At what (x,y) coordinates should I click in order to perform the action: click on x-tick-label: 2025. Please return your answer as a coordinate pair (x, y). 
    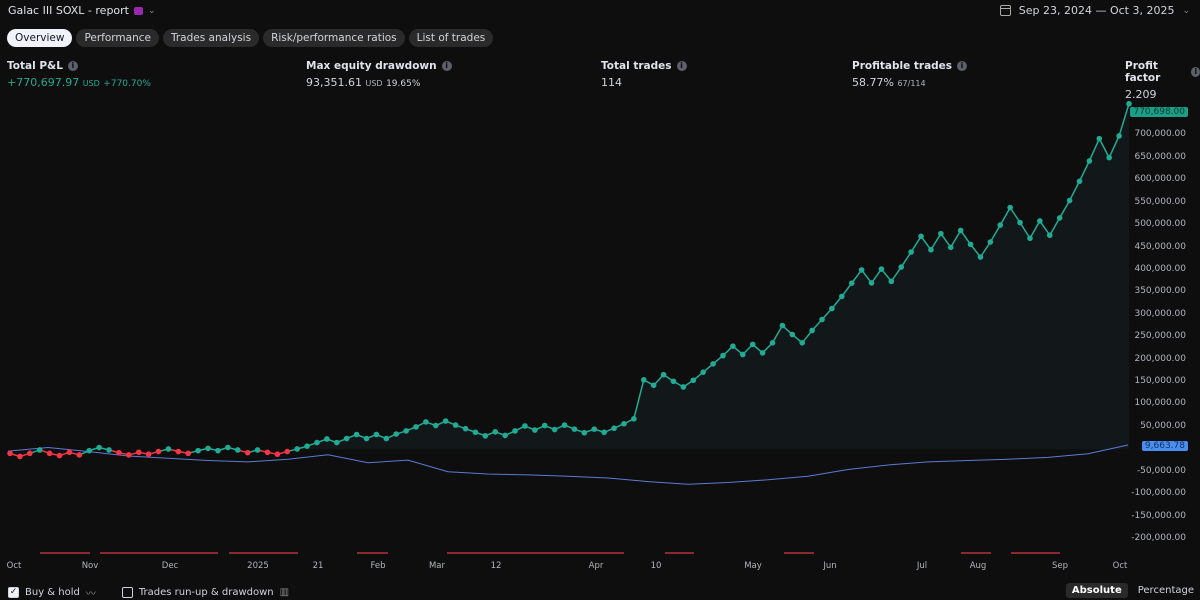
    Looking at the image, I should click on (258, 566).